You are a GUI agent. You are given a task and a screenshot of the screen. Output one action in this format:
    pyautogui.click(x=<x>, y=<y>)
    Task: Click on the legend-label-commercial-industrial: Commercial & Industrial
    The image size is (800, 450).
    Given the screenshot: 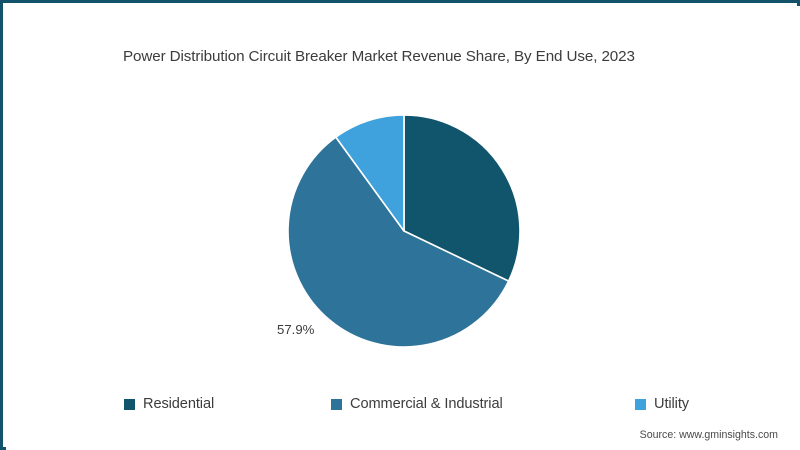 What is the action you would take?
    pyautogui.click(x=426, y=403)
    